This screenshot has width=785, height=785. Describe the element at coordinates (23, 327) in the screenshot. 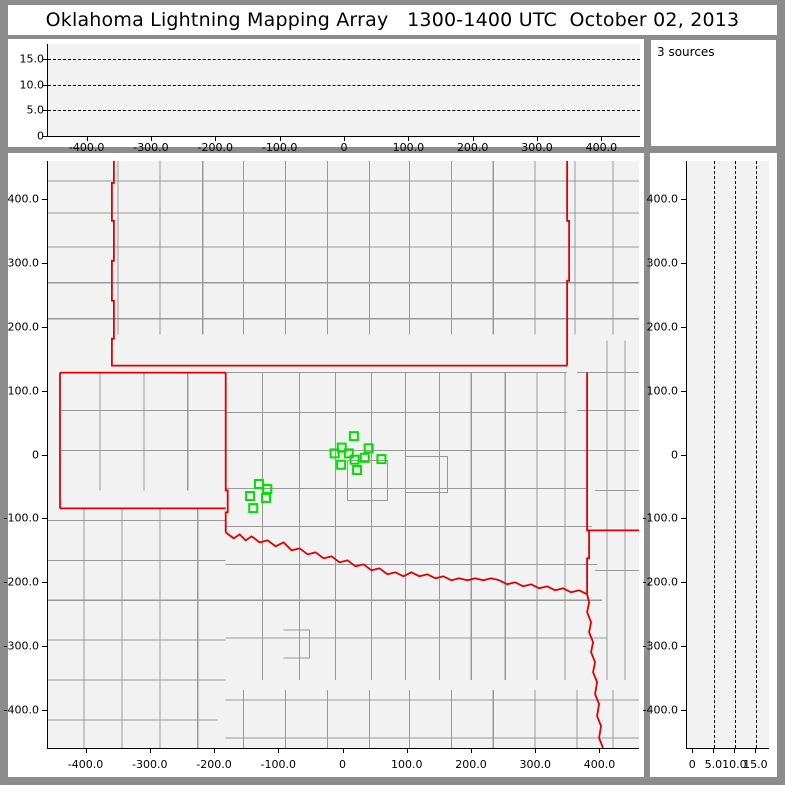

I see `map-y-tick-label: 200.0` at that location.